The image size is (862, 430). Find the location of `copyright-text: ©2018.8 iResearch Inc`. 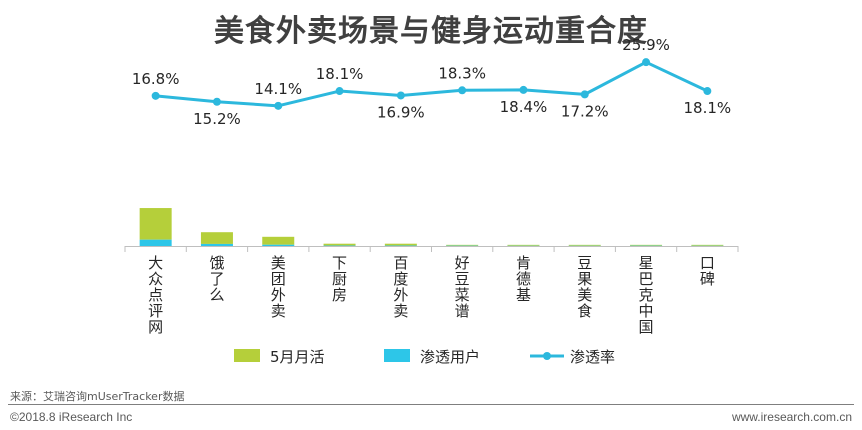

copyright-text: ©2018.8 iResearch Inc is located at coordinates (71, 417).